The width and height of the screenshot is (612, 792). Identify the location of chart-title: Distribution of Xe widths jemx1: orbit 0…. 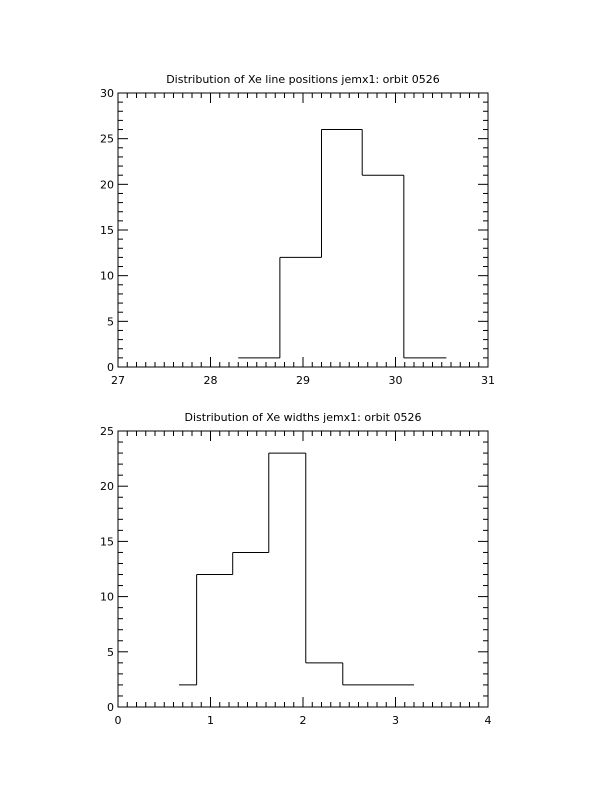
(303, 417).